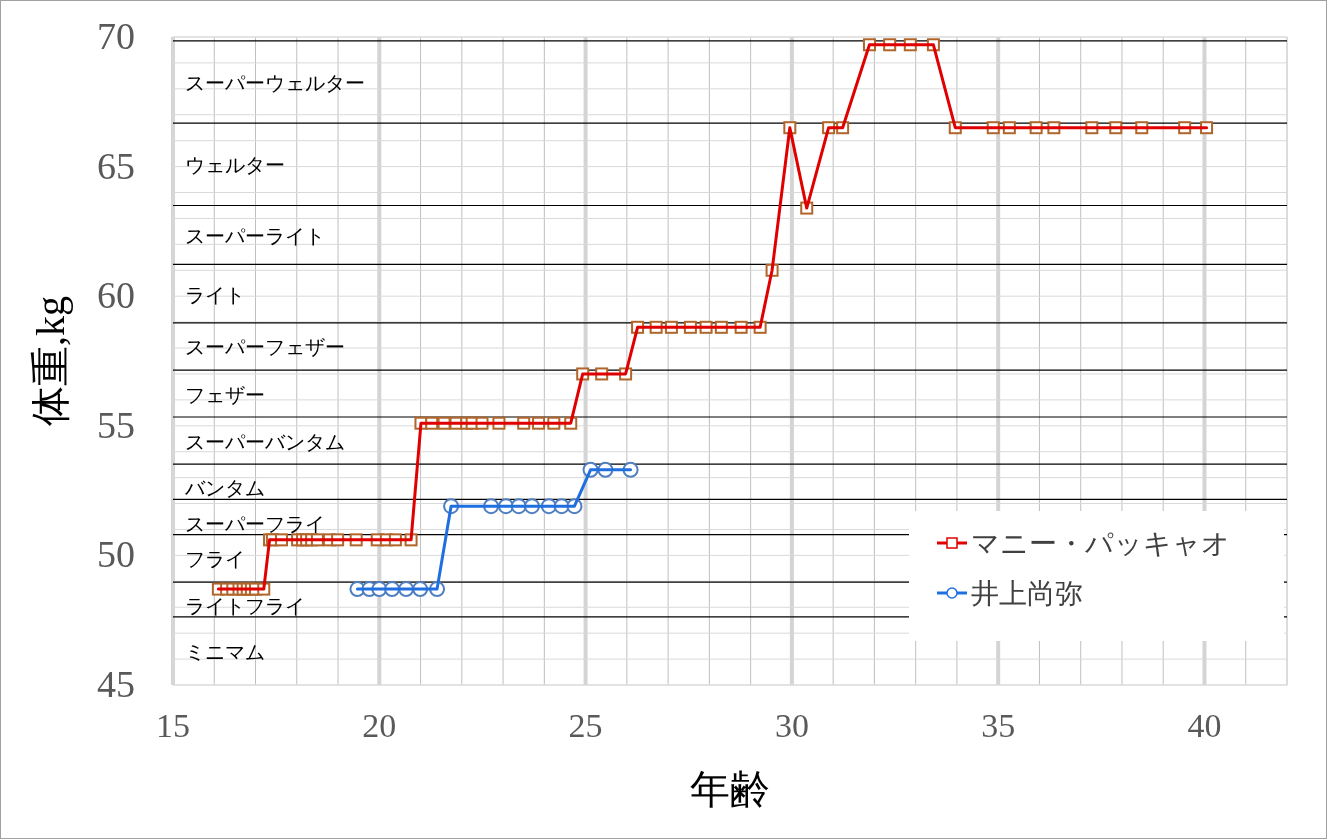  Describe the element at coordinates (255, 523) in the screenshot. I see `ref-line-label: スーパーフライ` at that location.